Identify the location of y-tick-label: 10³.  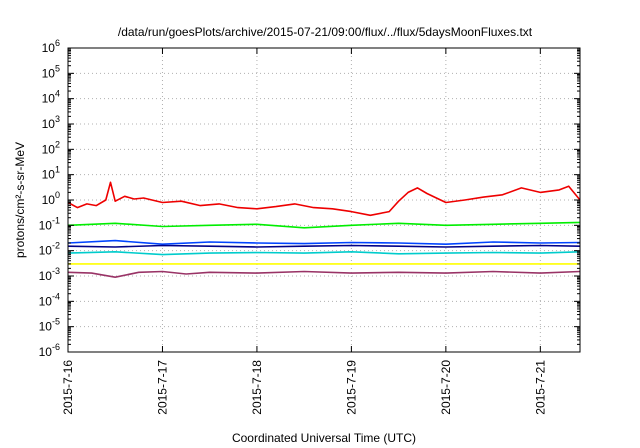
(51, 122).